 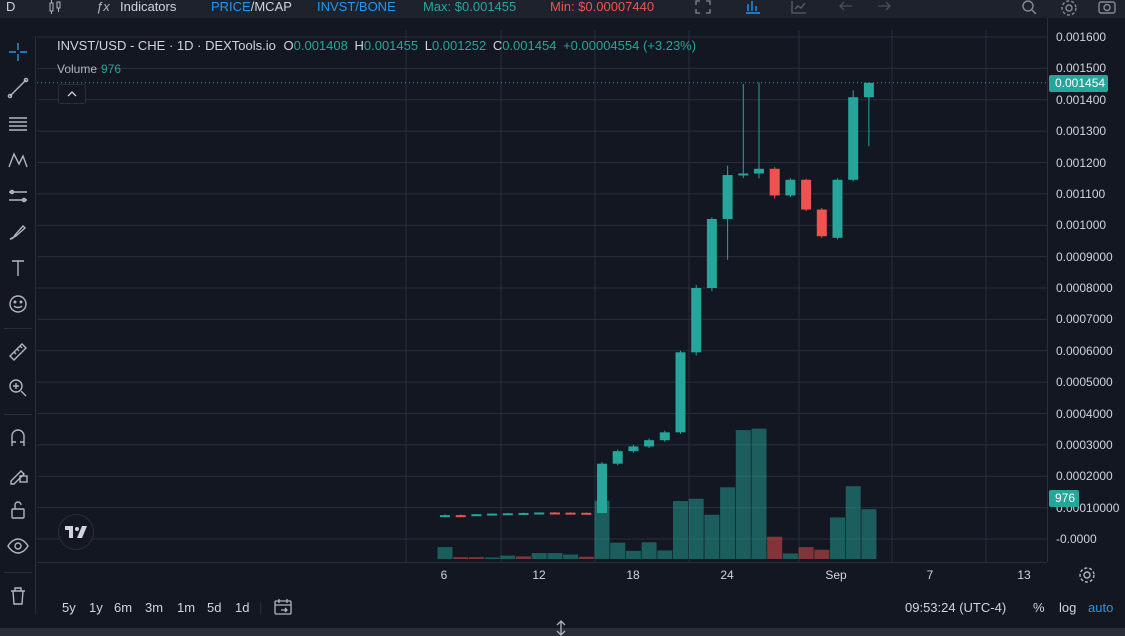 I want to click on clock-time: 09:53:24 (UTC-4), so click(x=956, y=607).